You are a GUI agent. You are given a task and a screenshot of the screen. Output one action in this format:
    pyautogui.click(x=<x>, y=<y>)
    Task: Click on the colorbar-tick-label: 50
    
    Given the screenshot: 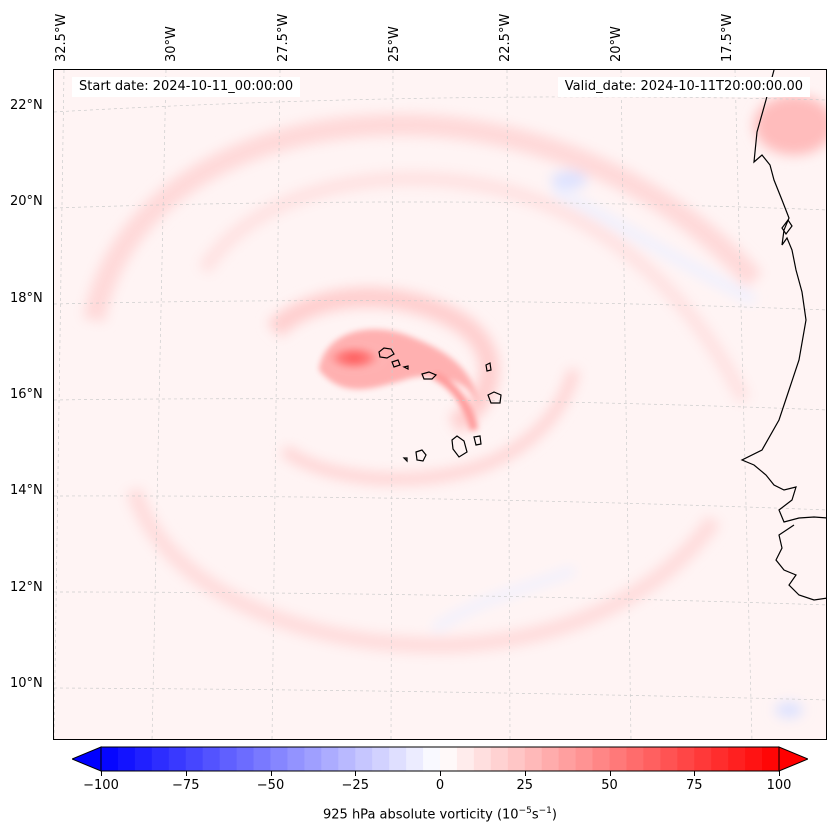 What is the action you would take?
    pyautogui.click(x=609, y=785)
    